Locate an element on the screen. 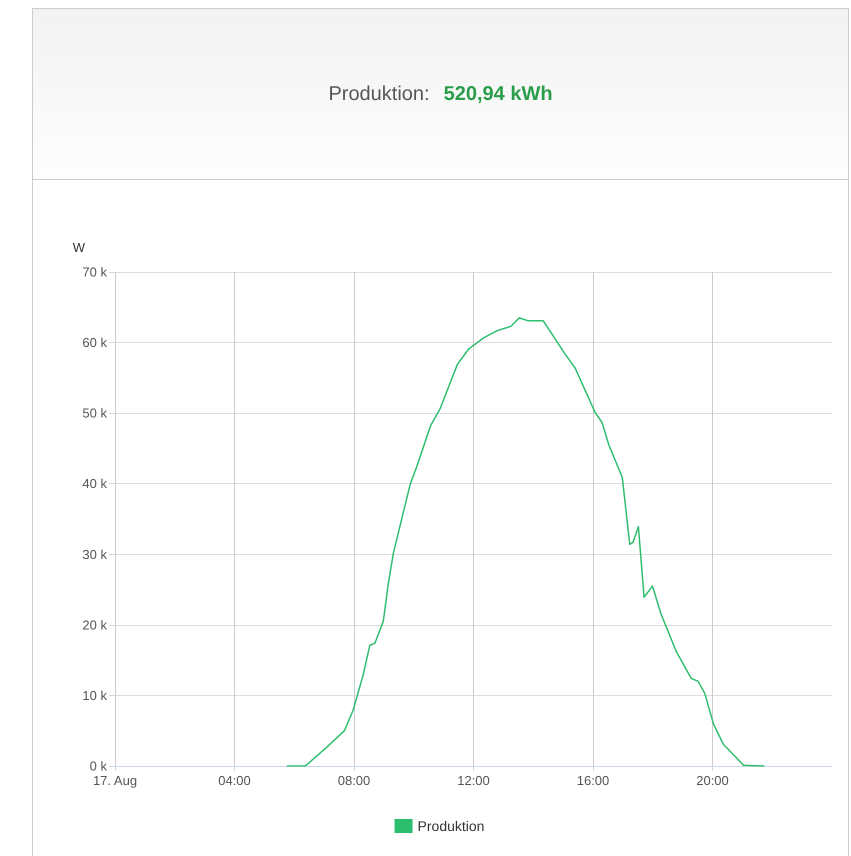 The image size is (851, 856). x-tick-label: 17. Aug is located at coordinates (115, 780).